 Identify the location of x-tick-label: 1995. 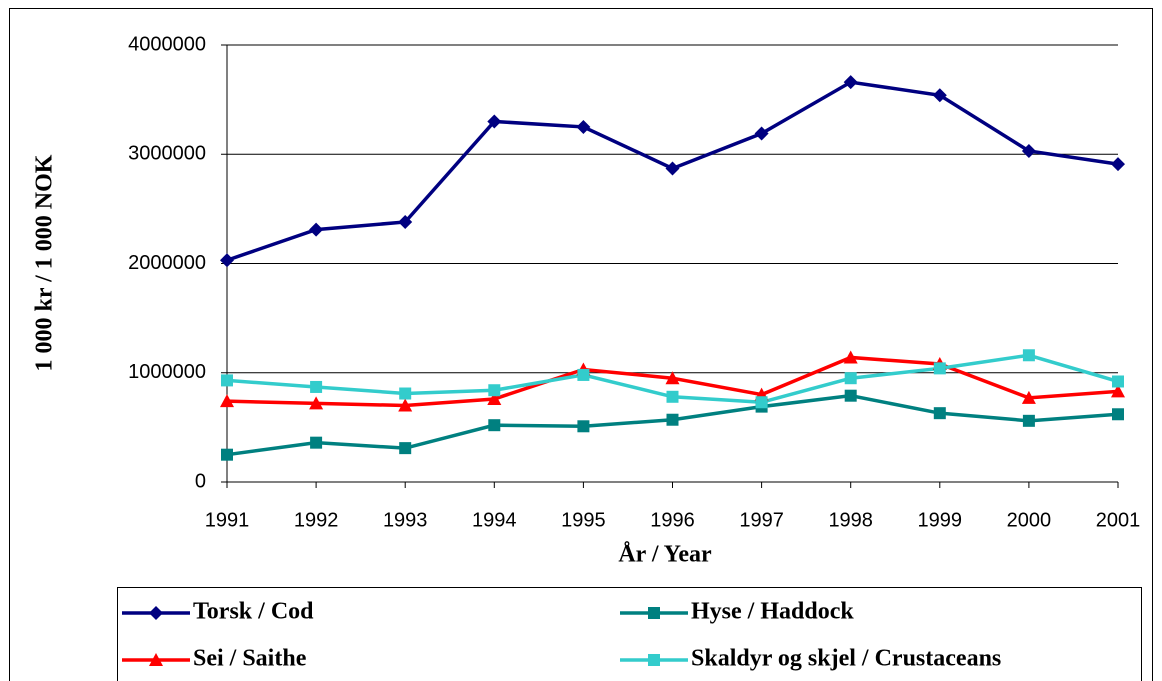
(583, 520).